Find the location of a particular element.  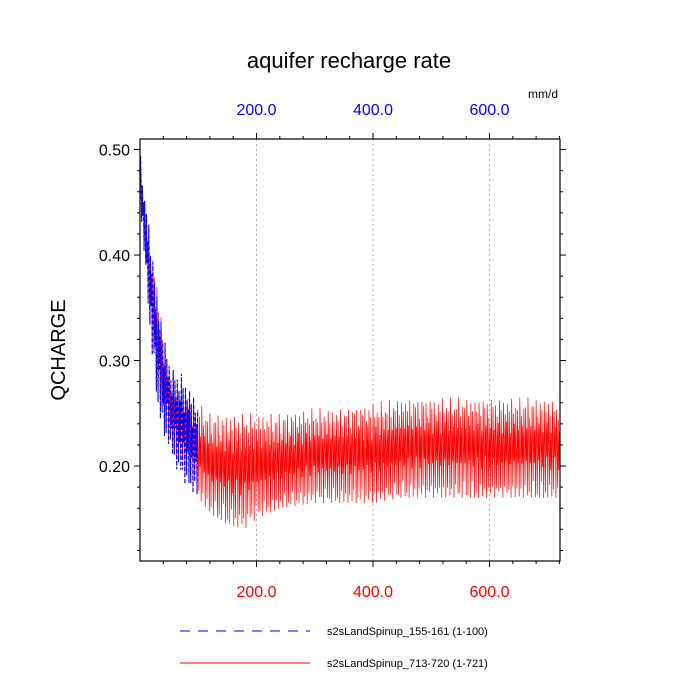

y-axis-label: QCHARGE is located at coordinates (59, 349).